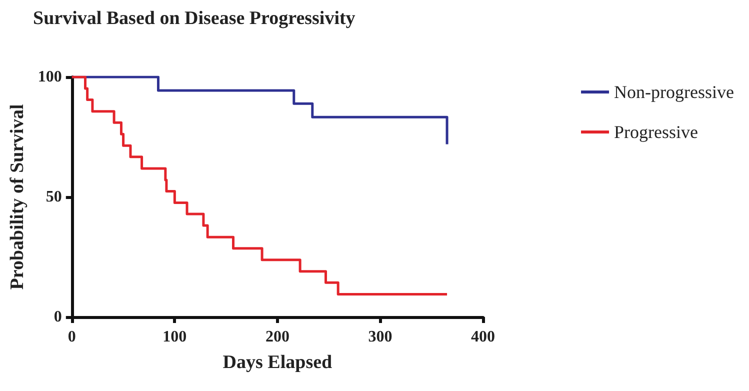 The width and height of the screenshot is (749, 391). Describe the element at coordinates (194, 18) in the screenshot. I see `chart-title: Survival Based on Disease Progressivity` at that location.